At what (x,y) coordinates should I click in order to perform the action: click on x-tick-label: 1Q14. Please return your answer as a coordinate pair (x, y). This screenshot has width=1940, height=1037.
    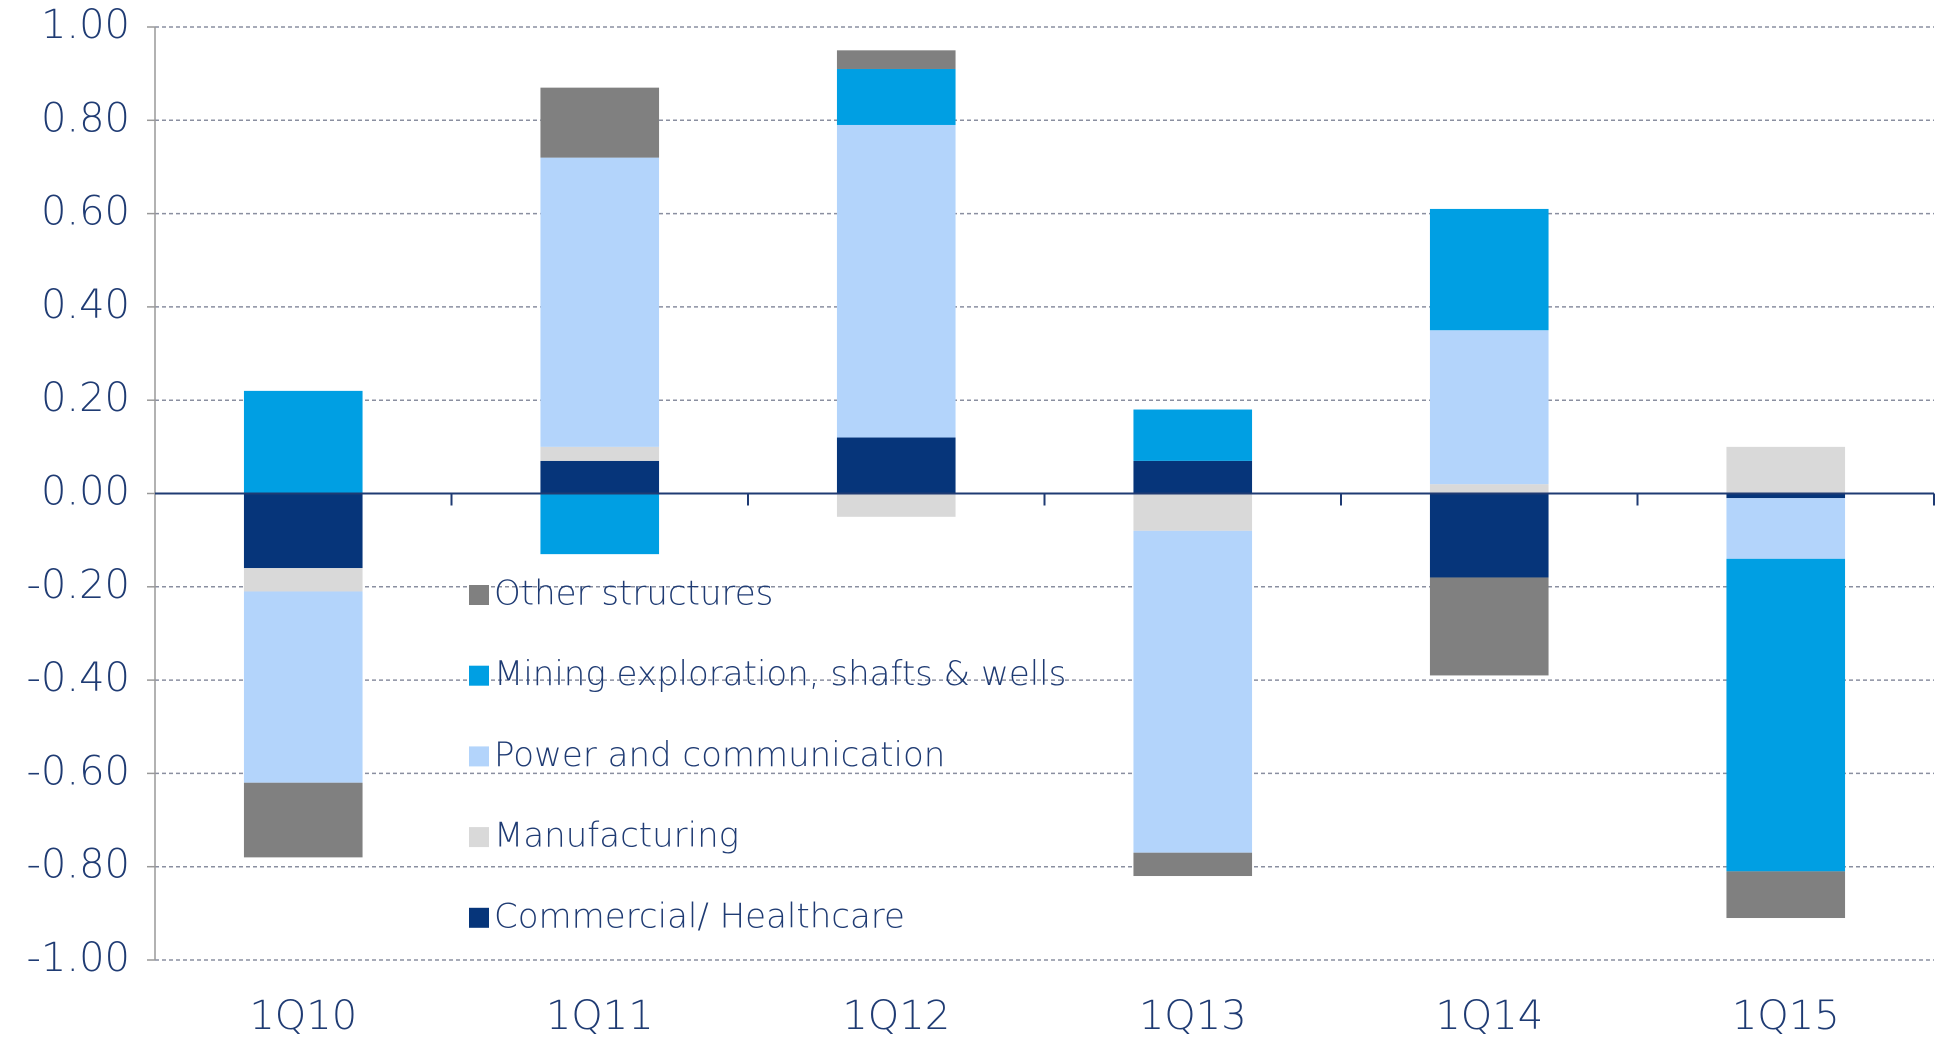
    Looking at the image, I should click on (1489, 1015).